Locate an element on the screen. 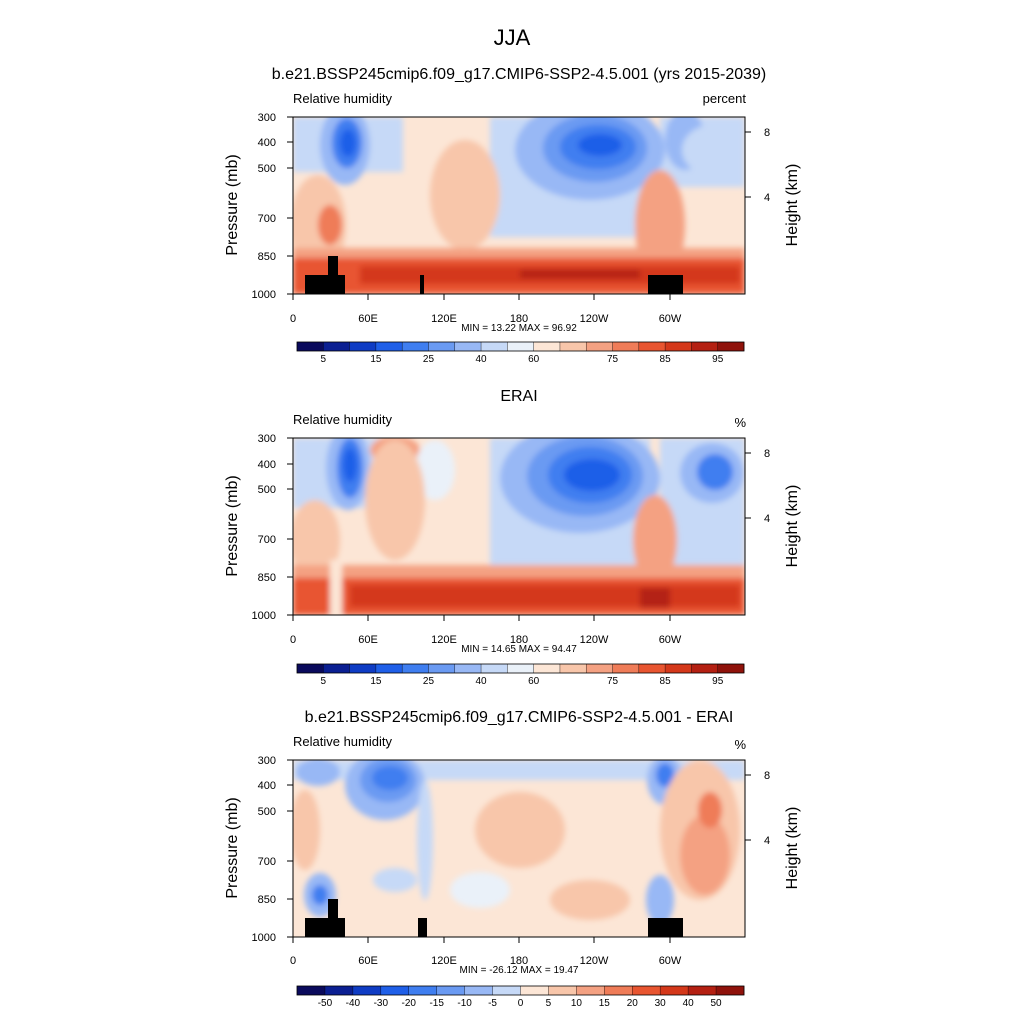 The width and height of the screenshot is (1024, 1024). colorbar-label: 50 is located at coordinates (716, 1003).